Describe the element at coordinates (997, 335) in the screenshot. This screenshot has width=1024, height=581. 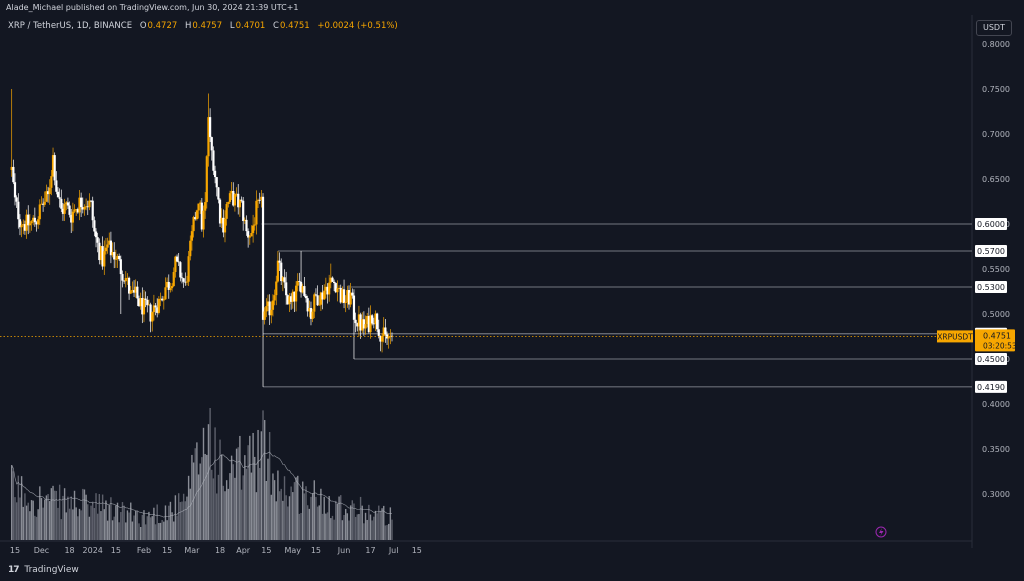
I see `current-price-label: 0.4751` at that location.